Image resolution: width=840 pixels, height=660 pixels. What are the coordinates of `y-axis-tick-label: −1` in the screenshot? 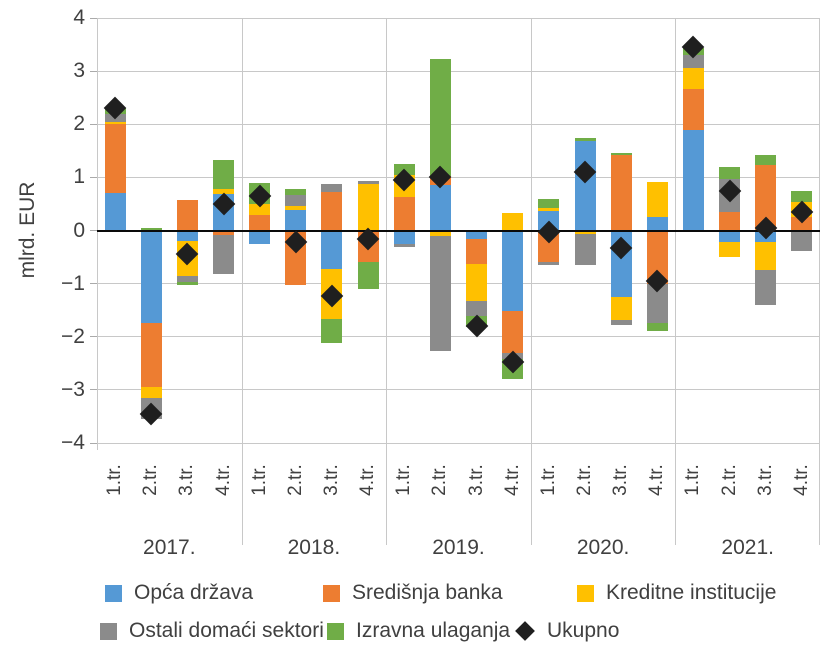 It's located at (73, 283).